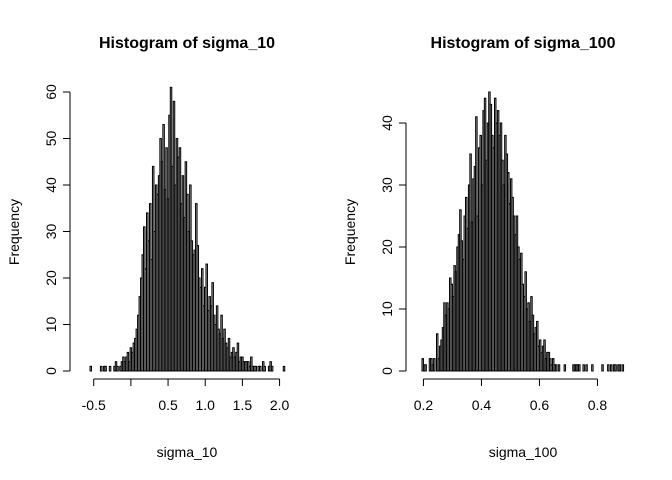 The image size is (672, 480). I want to click on y-axis-label-sigma-10: Frequency, so click(14, 232).